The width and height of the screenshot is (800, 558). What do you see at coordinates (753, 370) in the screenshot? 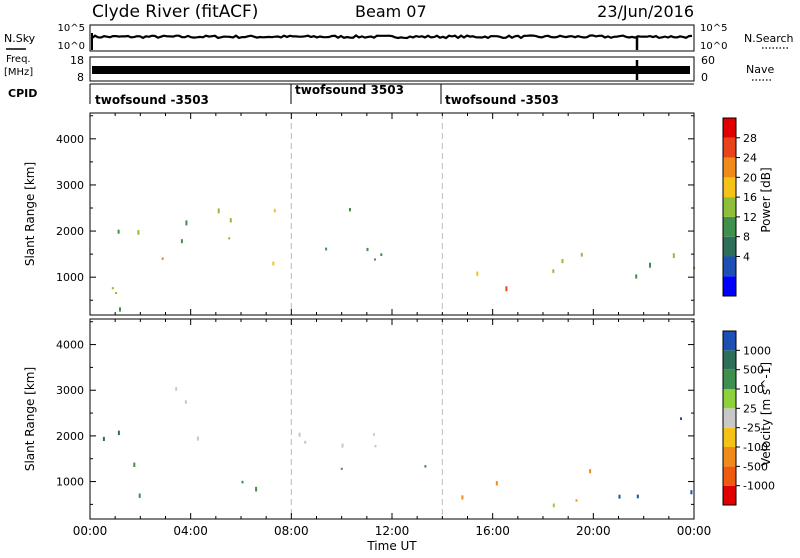
I see `colorbar-tick-label: 500` at bounding box center [753, 370].